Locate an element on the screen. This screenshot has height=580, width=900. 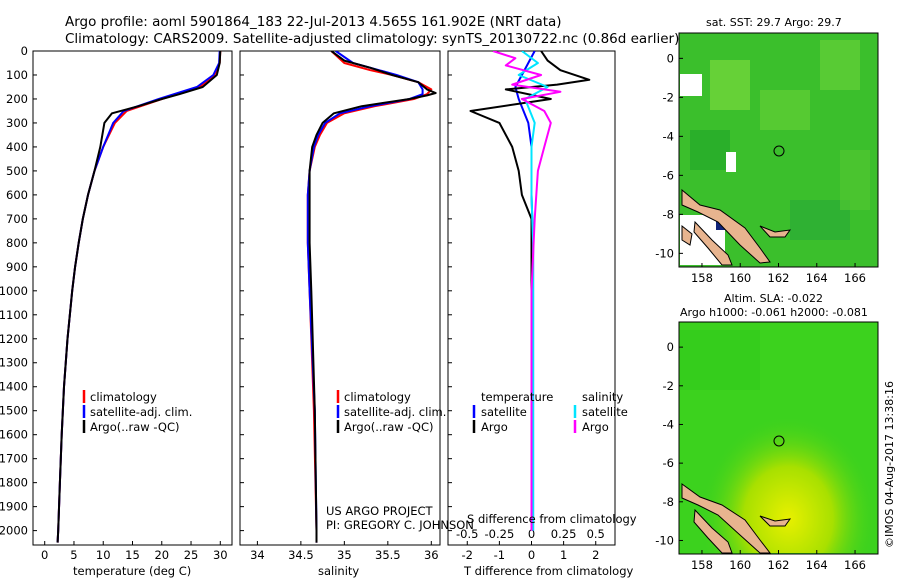
series-line-salinity-satellite is located at coordinates (533, 291).